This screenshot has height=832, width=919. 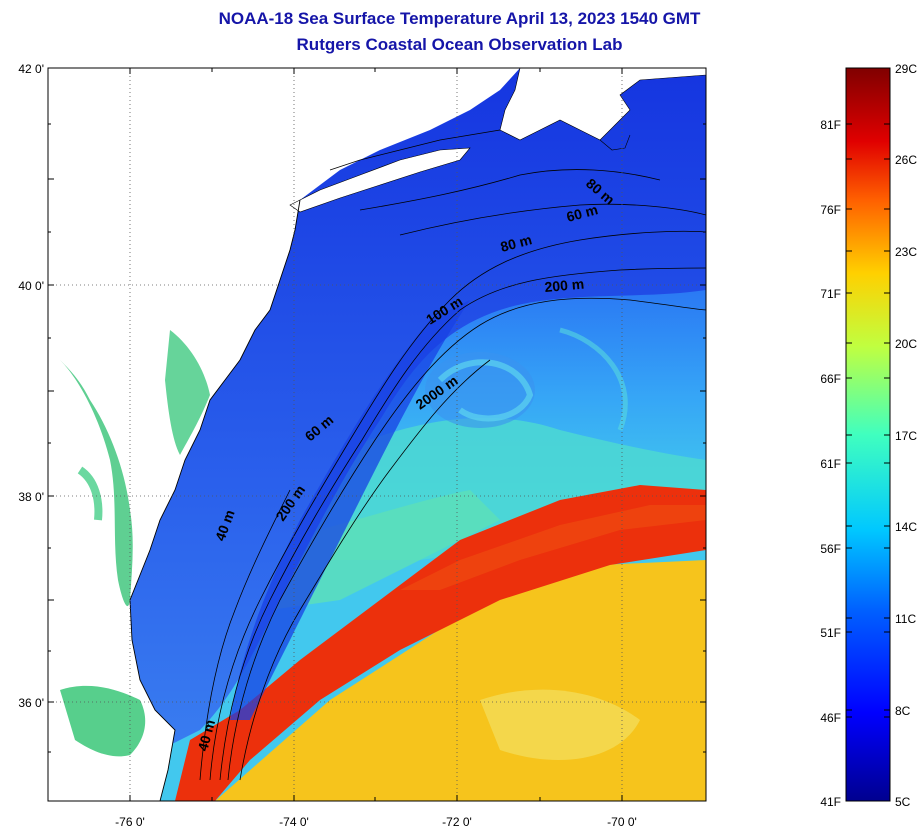 I want to click on colorbar-ticks, so click(x=868, y=420).